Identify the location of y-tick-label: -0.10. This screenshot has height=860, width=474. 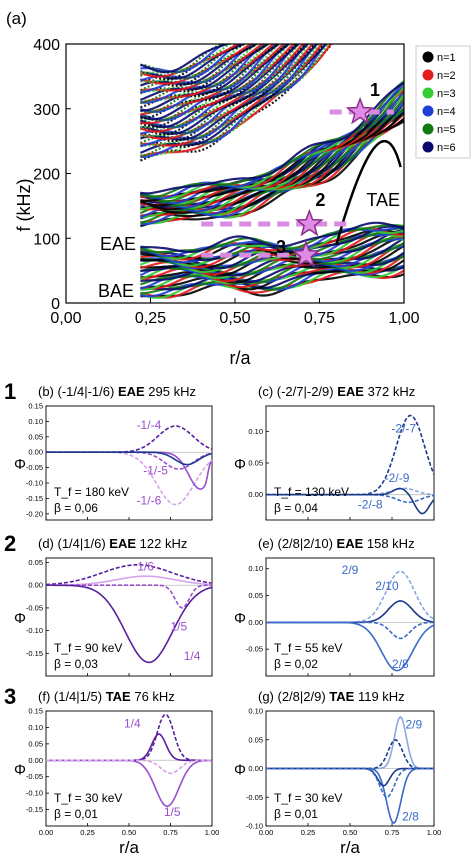
(34, 630).